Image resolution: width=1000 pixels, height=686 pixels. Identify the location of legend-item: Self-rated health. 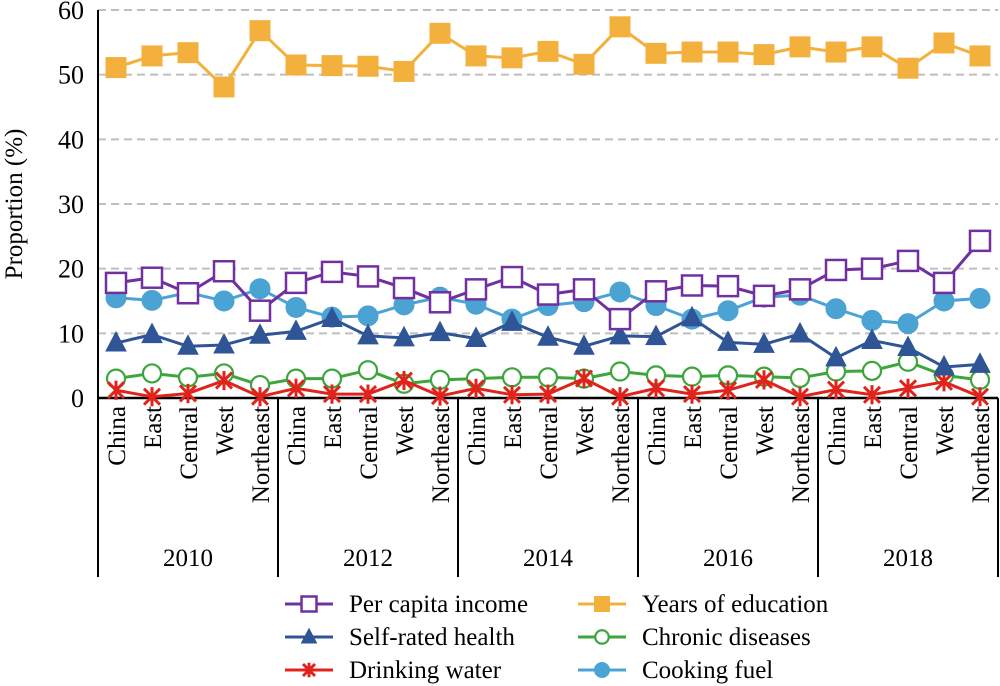
(400, 637).